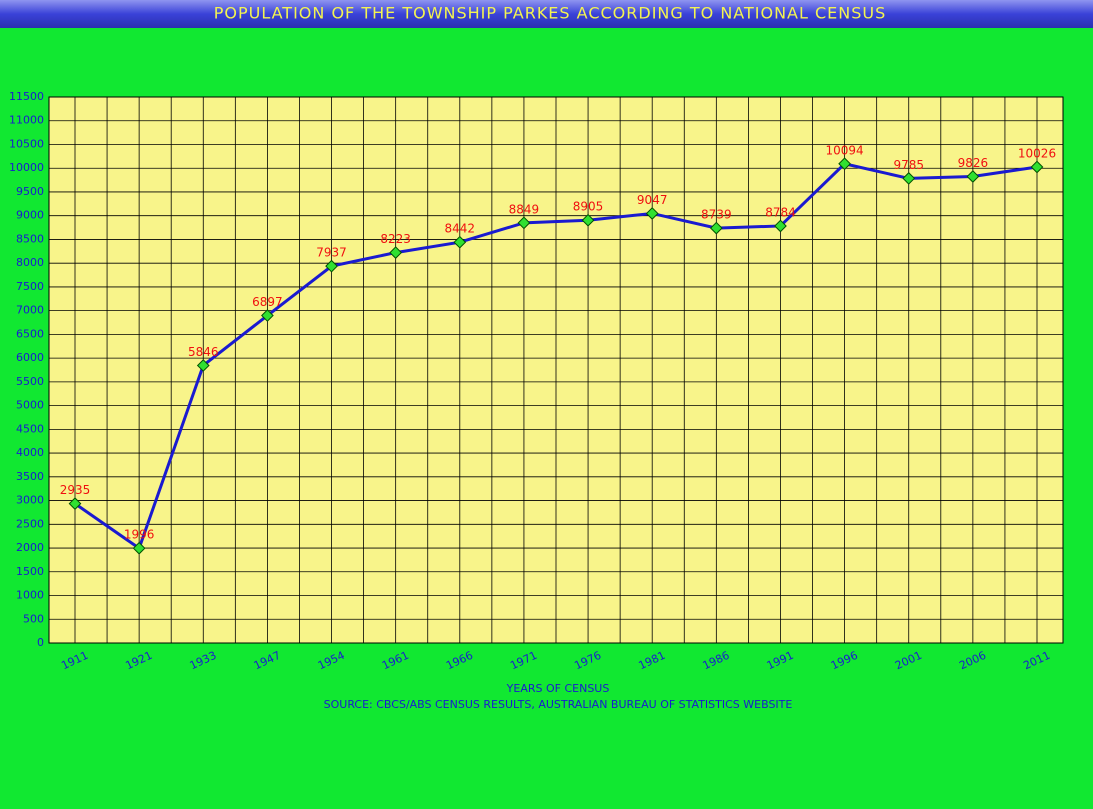 This screenshot has width=1093, height=809. I want to click on data-label: 9785, so click(908, 165).